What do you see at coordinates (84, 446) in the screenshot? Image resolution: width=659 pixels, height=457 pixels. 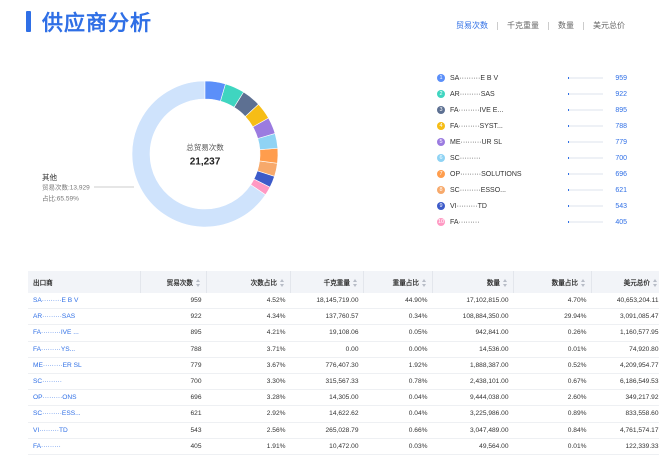 I see `supplier-link: FA·········` at bounding box center [84, 446].